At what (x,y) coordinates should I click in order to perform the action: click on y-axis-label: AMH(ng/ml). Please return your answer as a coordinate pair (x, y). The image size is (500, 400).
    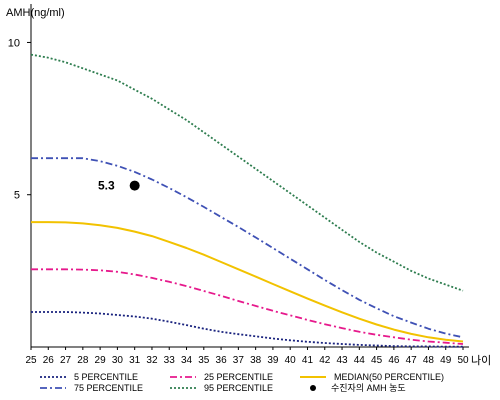
    Looking at the image, I should click on (35, 13).